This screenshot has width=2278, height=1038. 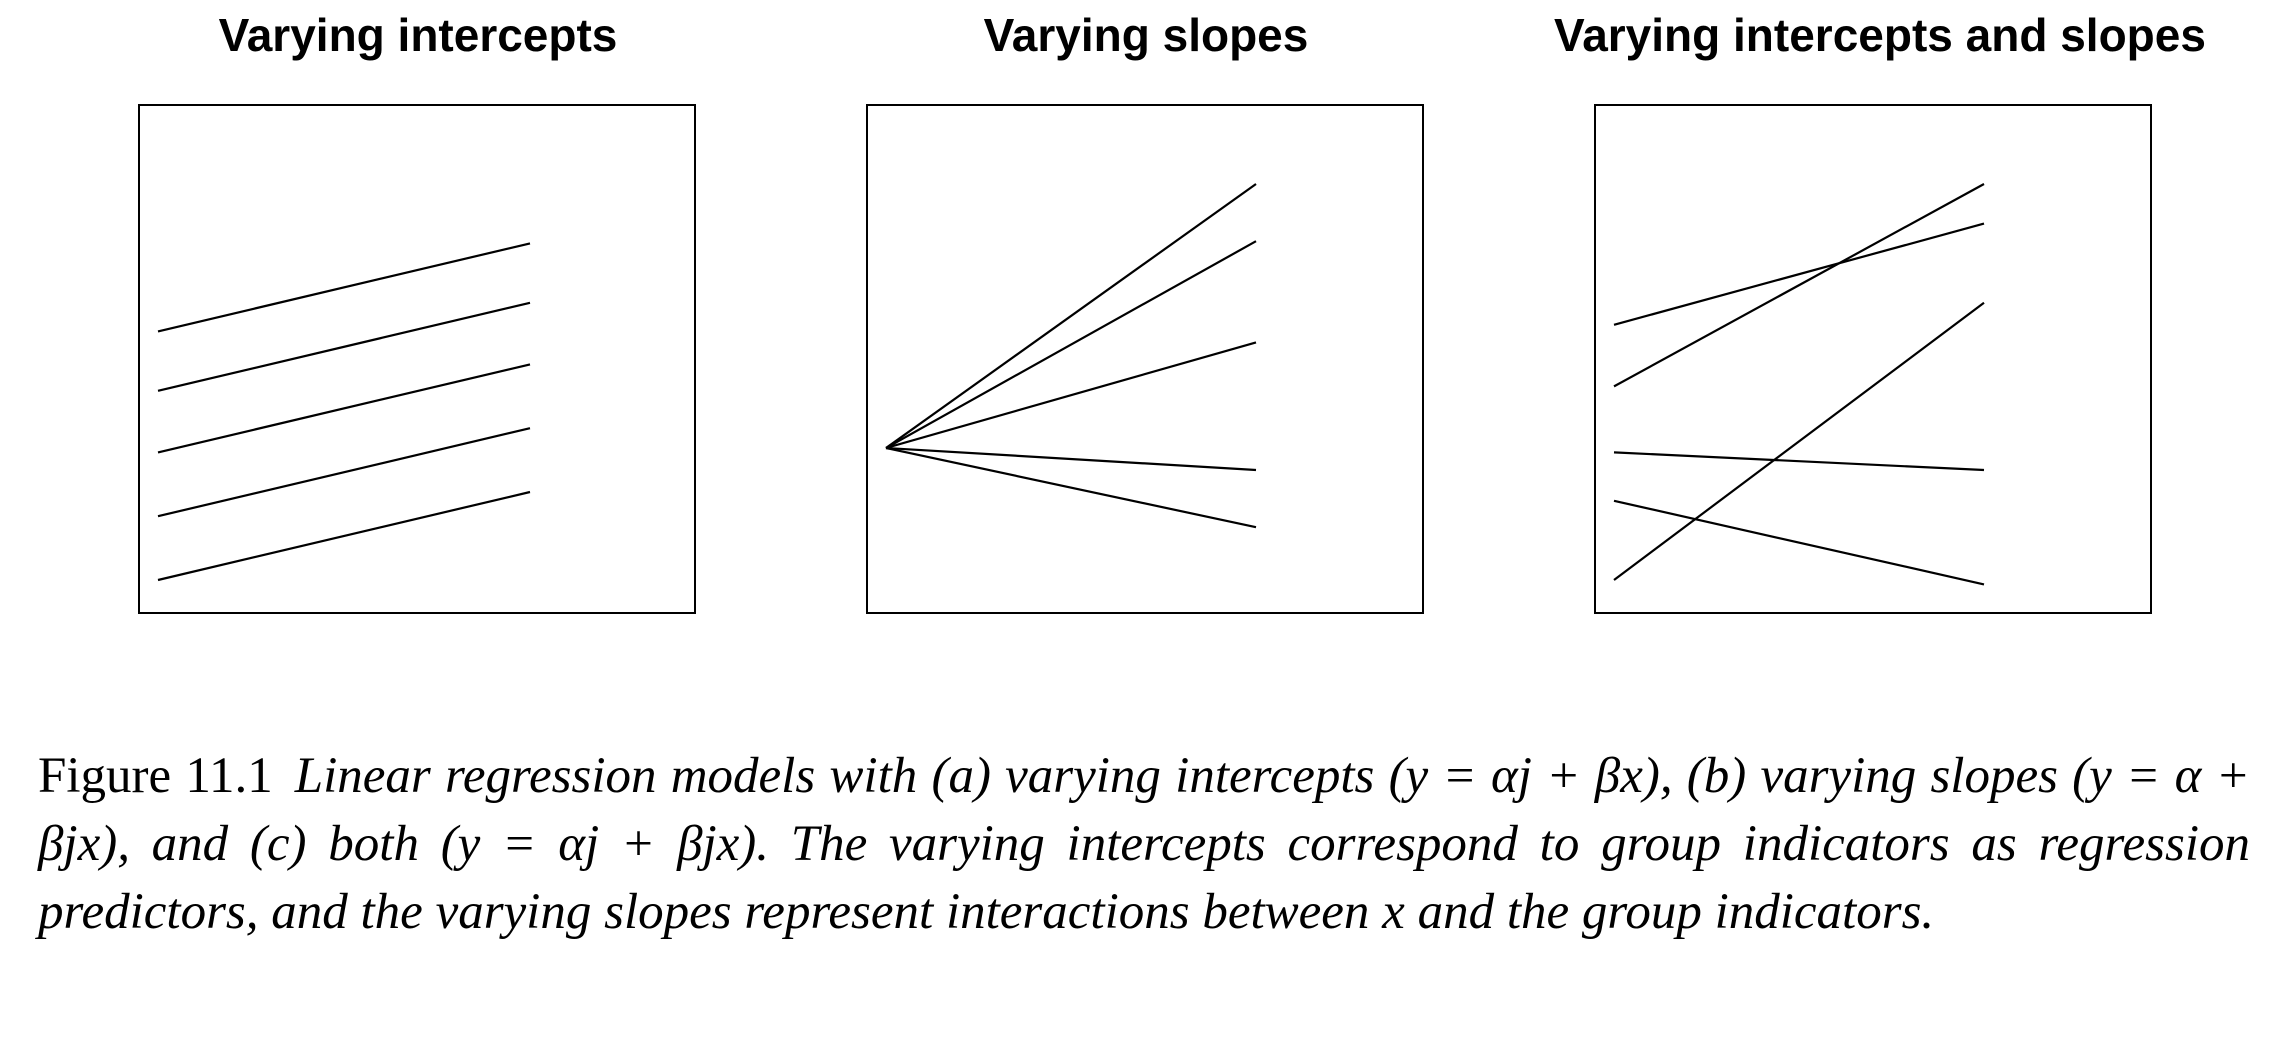 I want to click on figure-label: Figure 11.1, so click(x=155, y=776).